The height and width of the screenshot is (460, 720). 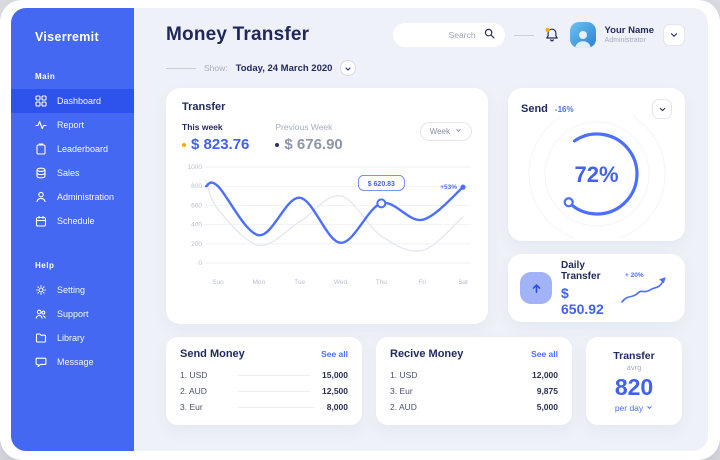 I want to click on message-icon, so click(x=41, y=362).